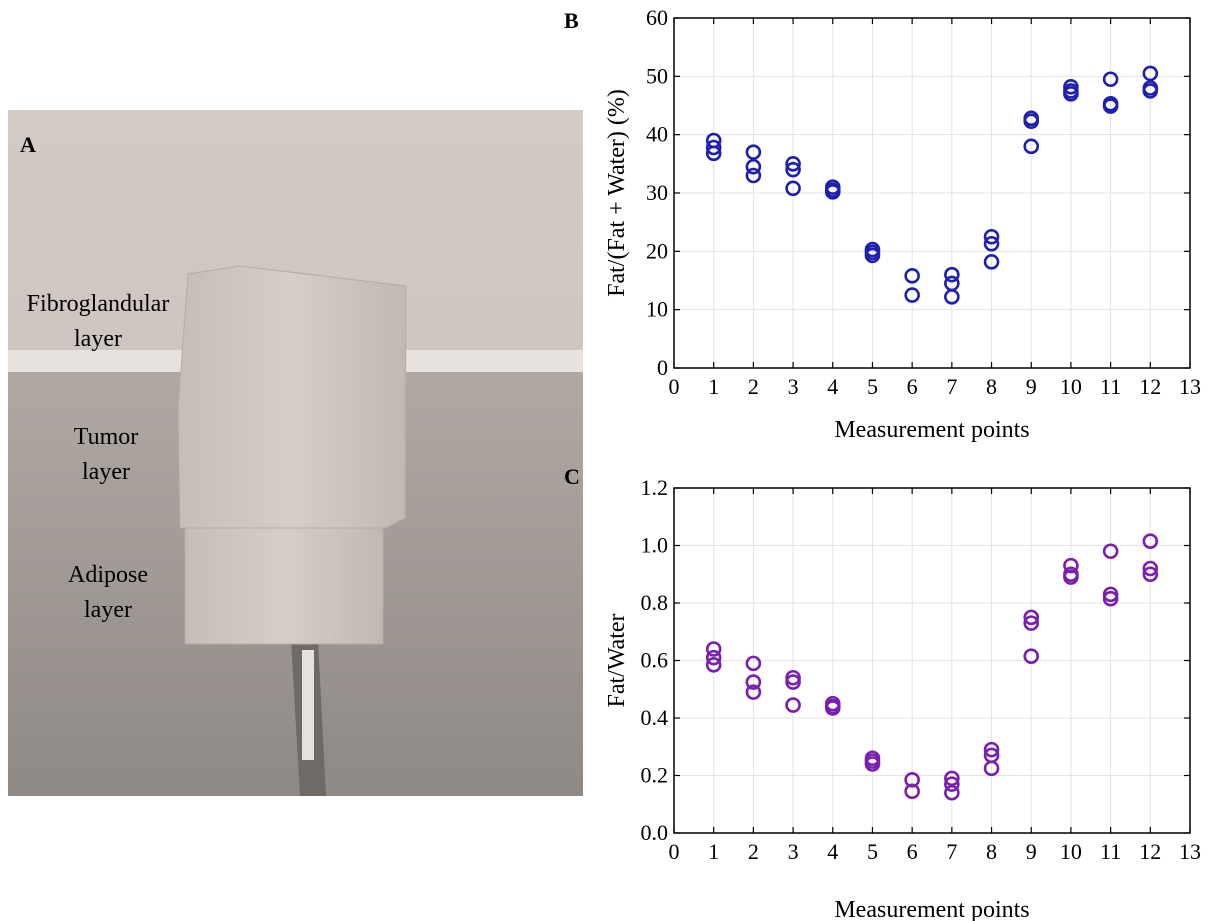 The image size is (1214, 921). Describe the element at coordinates (655, 545) in the screenshot. I see `y-tick-label: 1.0` at that location.